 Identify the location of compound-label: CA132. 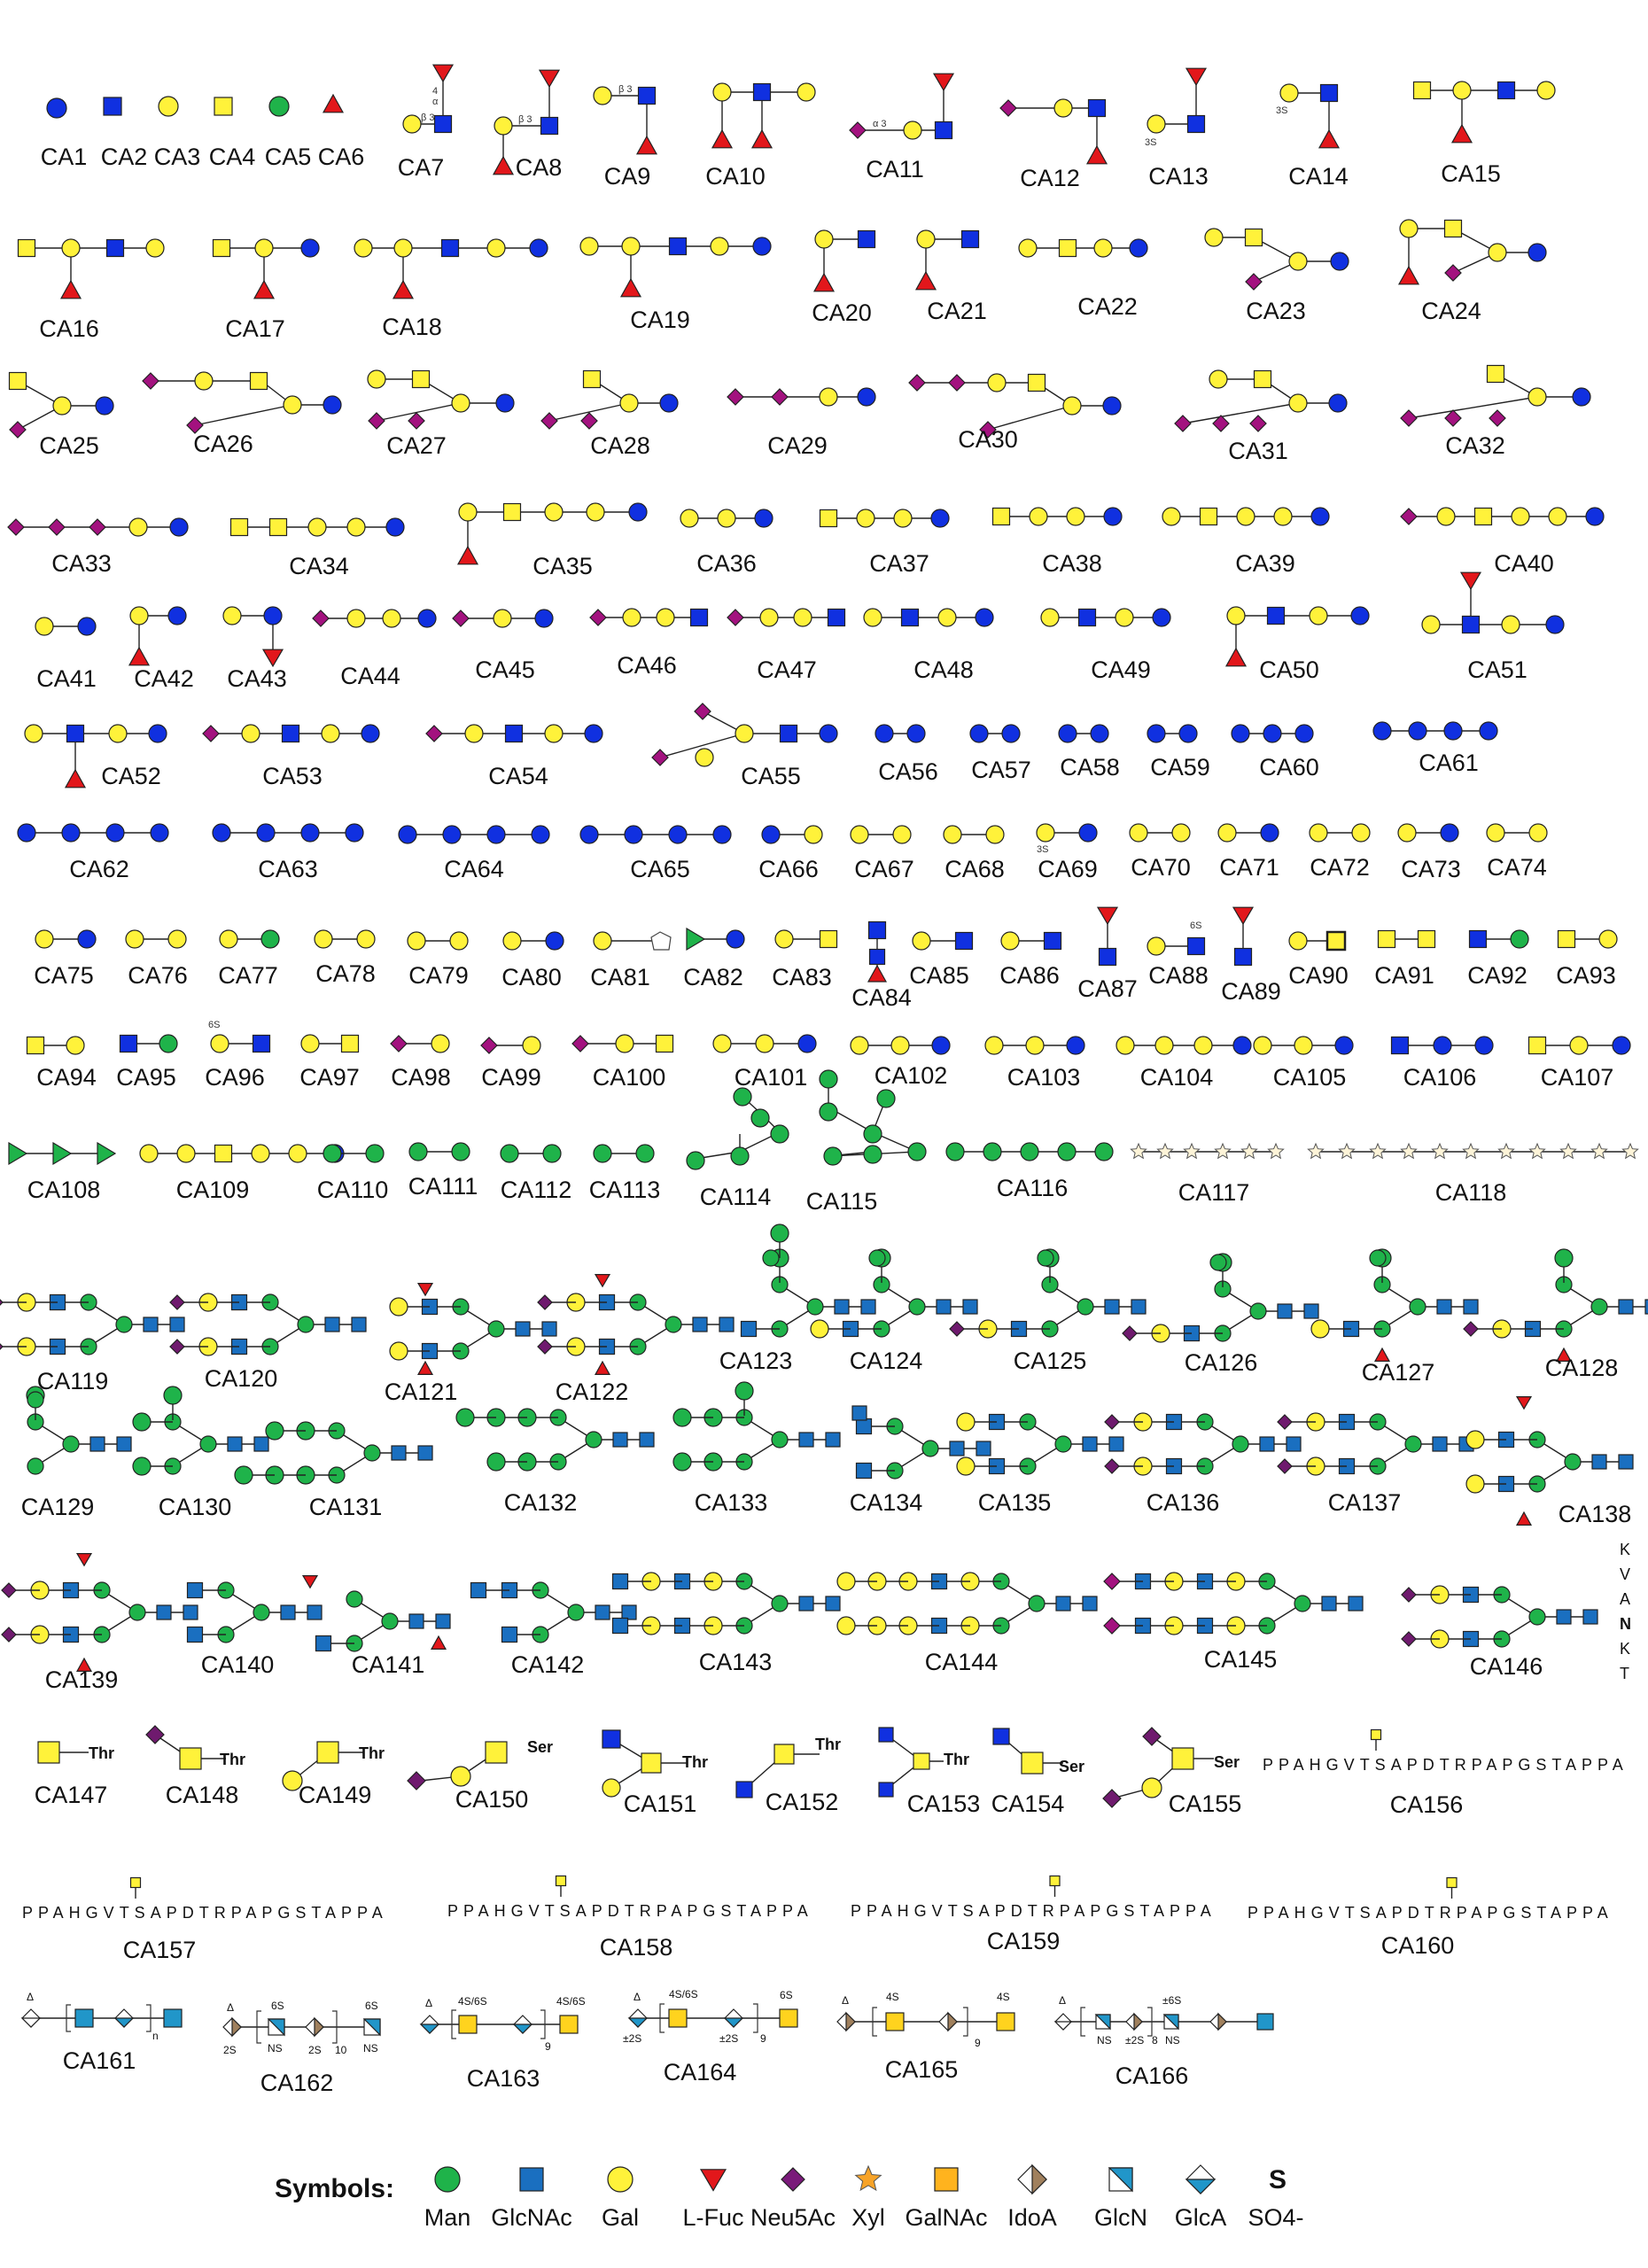
(541, 1502).